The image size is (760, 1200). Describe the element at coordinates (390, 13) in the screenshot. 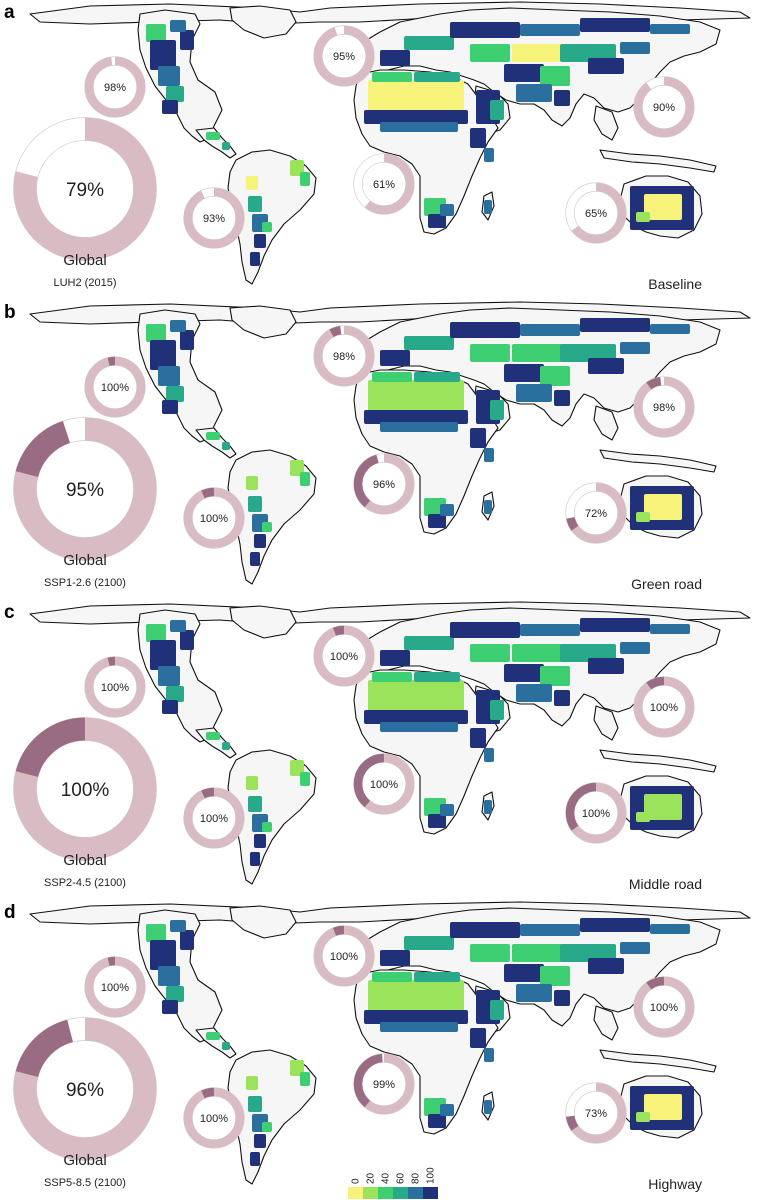

I see `landmass-arctic` at that location.